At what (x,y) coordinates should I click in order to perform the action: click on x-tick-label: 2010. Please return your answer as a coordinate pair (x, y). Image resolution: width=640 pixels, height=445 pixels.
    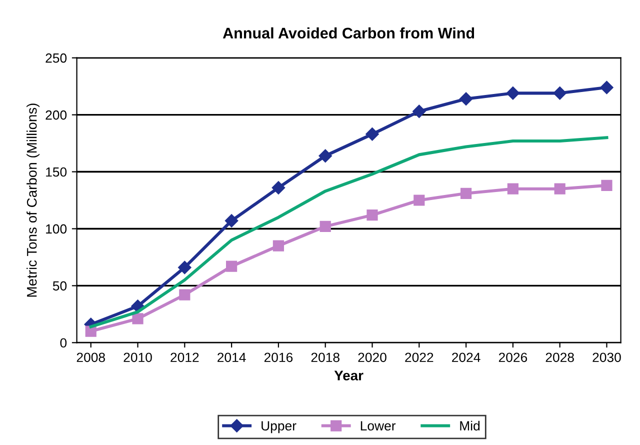
    Looking at the image, I should click on (138, 357).